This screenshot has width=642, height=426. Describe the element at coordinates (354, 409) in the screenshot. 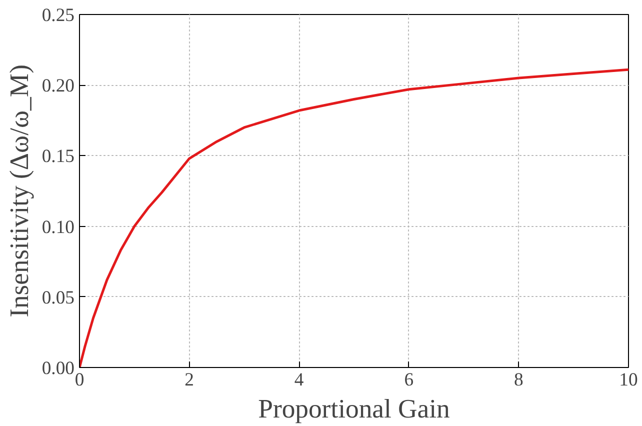

I see `x-axis-title: Proportional Gain` at that location.